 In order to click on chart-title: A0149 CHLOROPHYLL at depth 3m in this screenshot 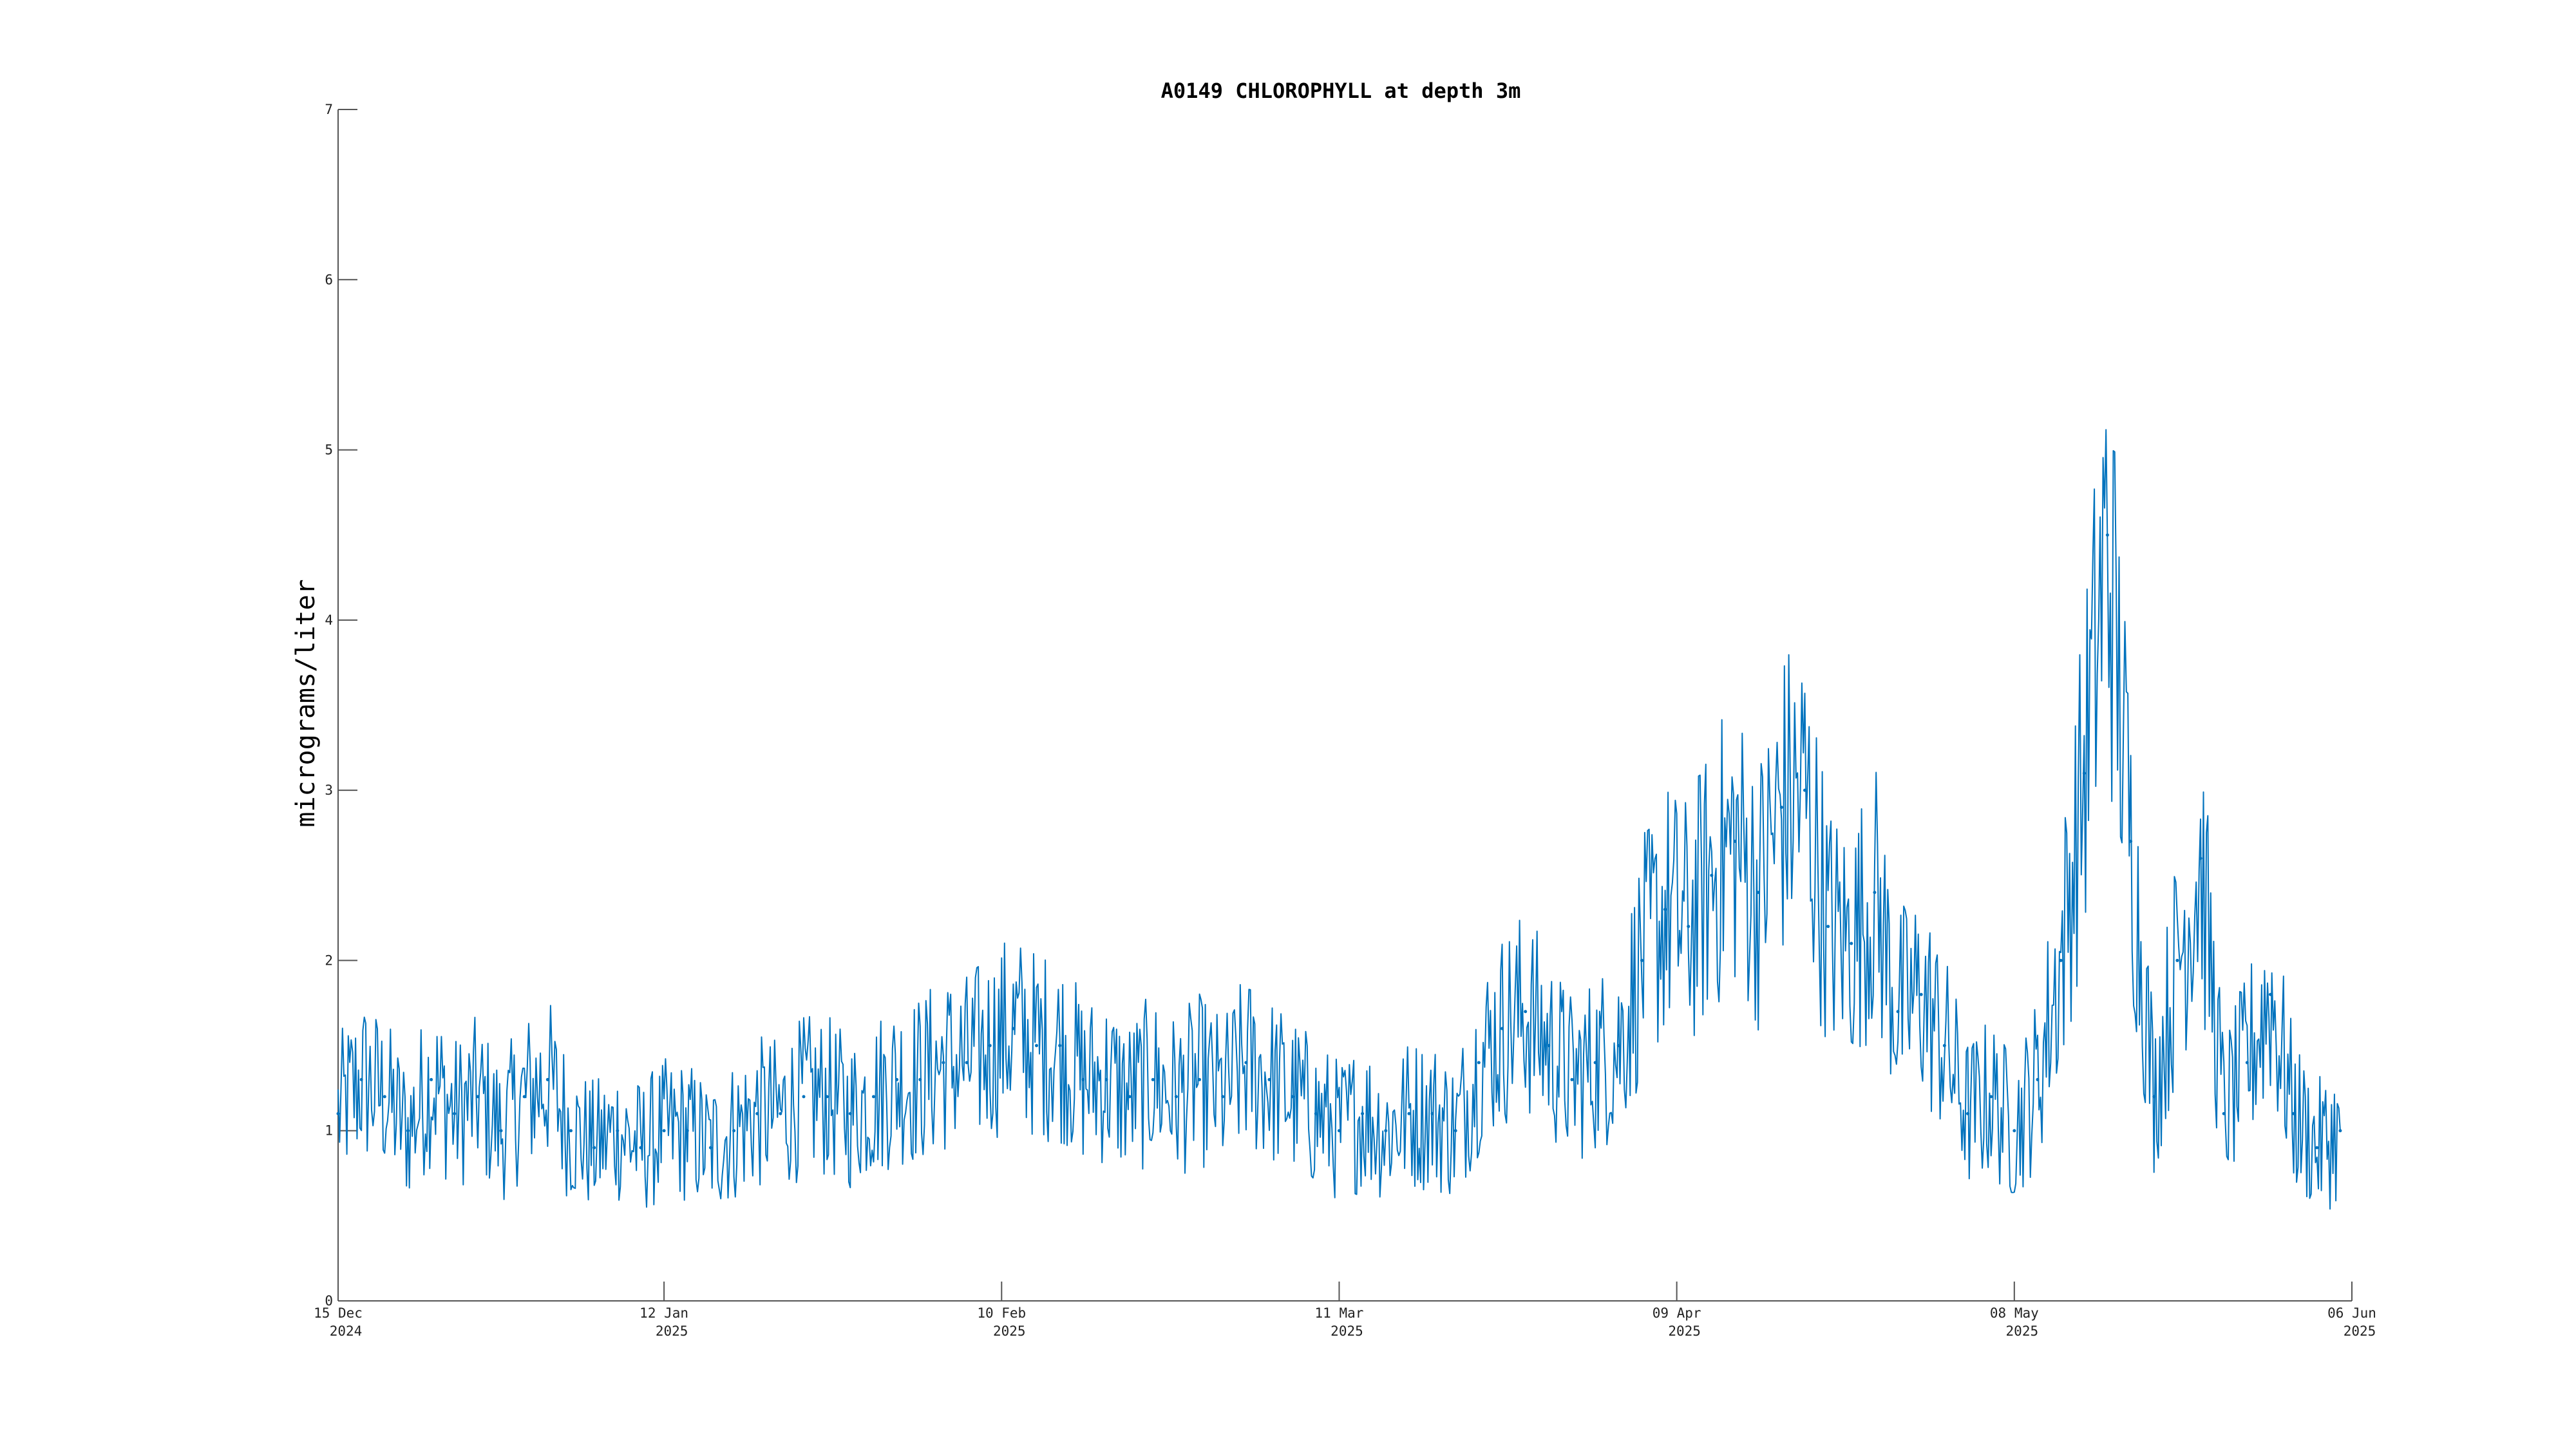, I will do `click(1341, 91)`.